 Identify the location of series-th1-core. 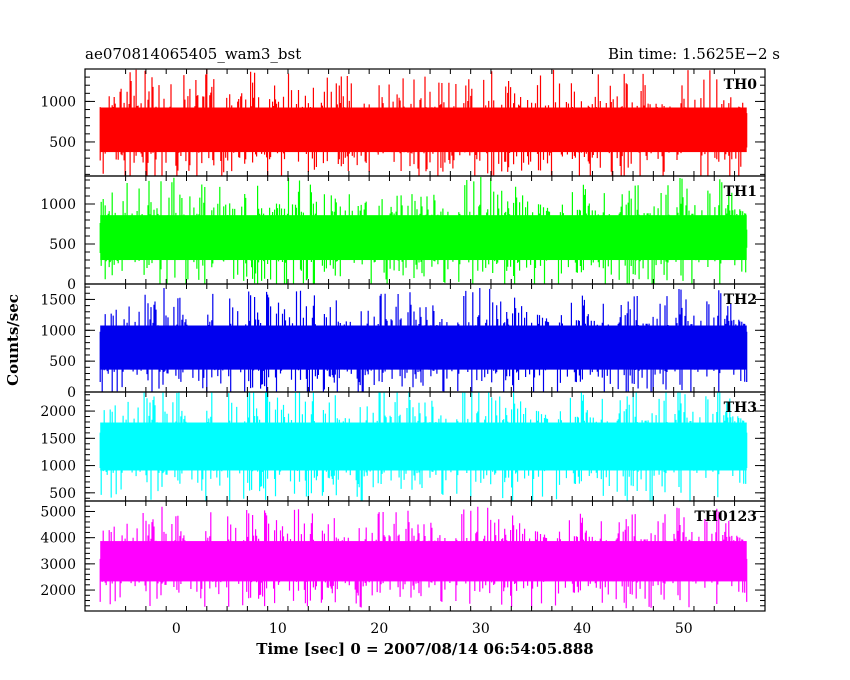
(423, 238).